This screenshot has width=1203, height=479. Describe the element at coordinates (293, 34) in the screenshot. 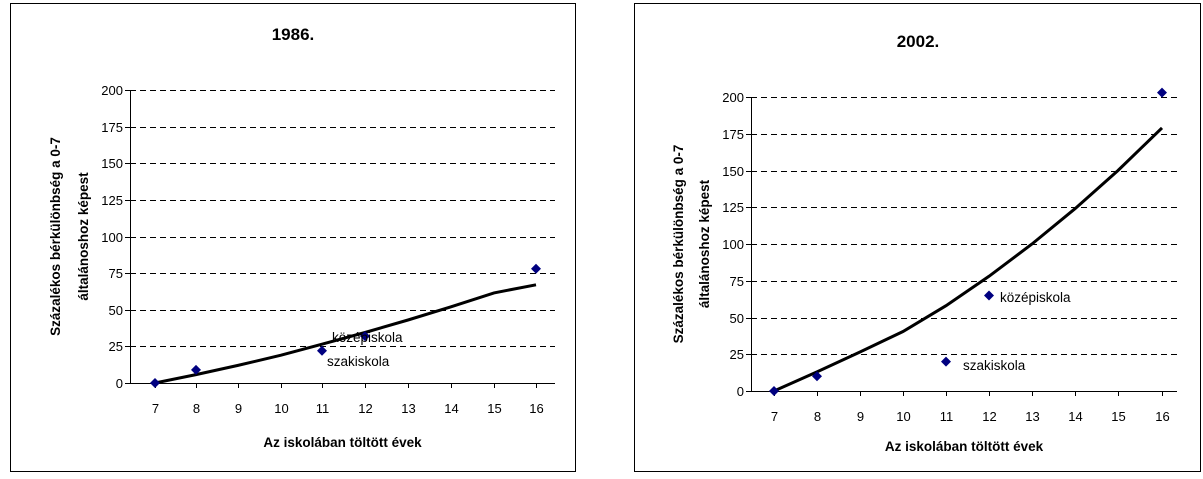

I see `chart-title: 1986.` at that location.